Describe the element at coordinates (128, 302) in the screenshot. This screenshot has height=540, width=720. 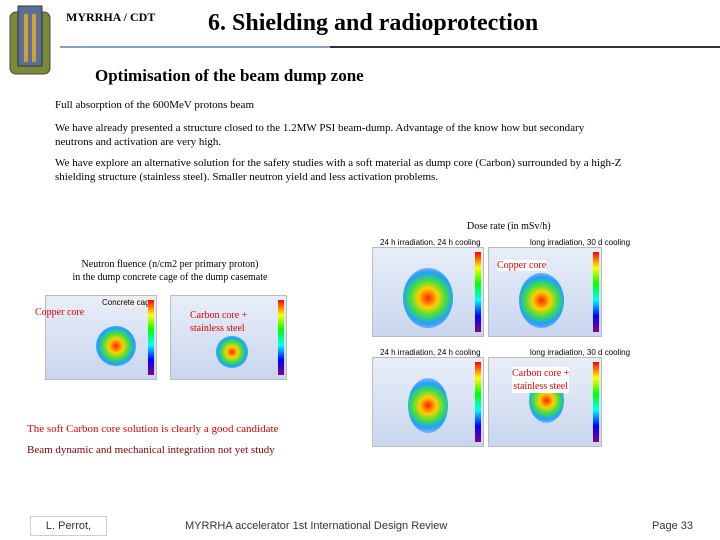
I see `panel-caption: Concrete cage` at that location.